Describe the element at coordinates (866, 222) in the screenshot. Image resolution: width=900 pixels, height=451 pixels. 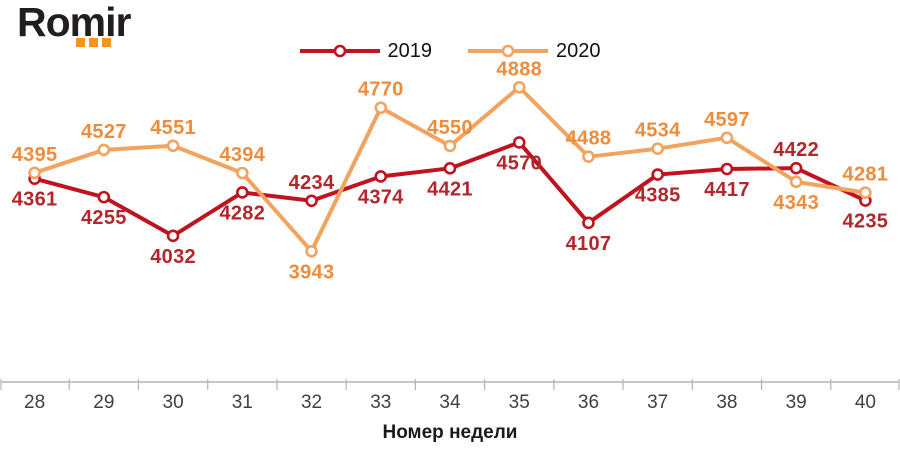
I see `series-2019-data-label: 4235` at that location.